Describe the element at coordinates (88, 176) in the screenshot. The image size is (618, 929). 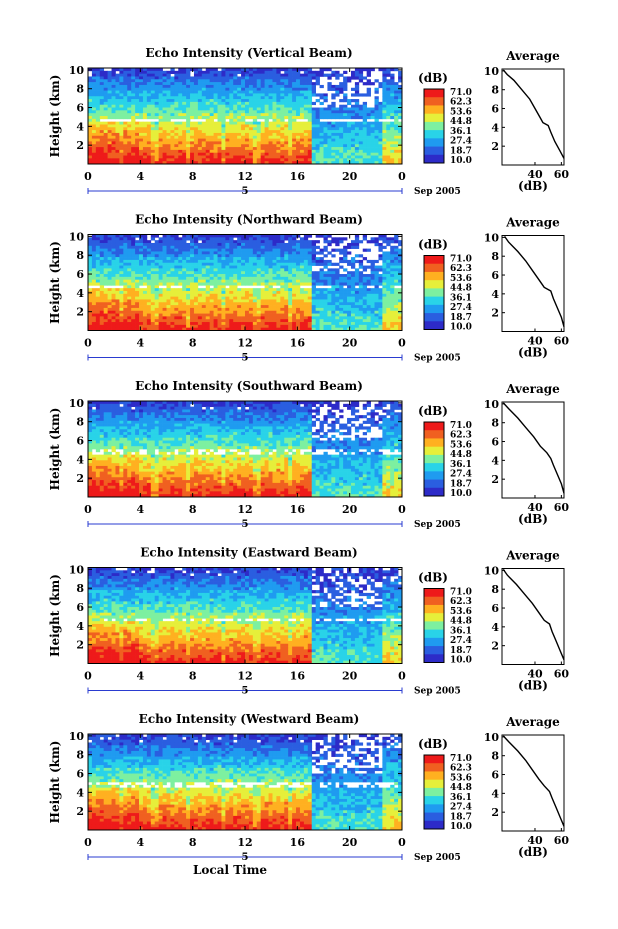
I see `x-tick-label: 0` at that location.